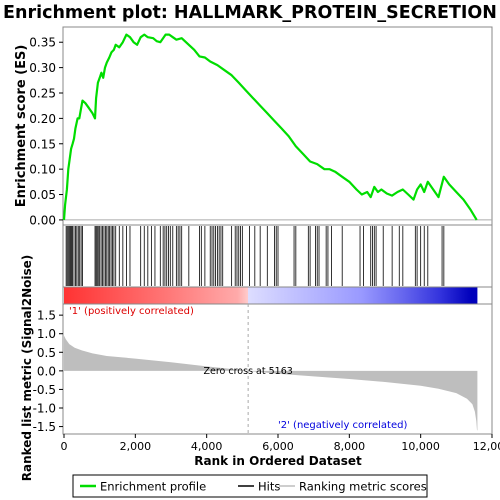 Image resolution: width=500 pixels, height=500 pixels. I want to click on metric-y-tick-label: 1.0, so click(46, 334).